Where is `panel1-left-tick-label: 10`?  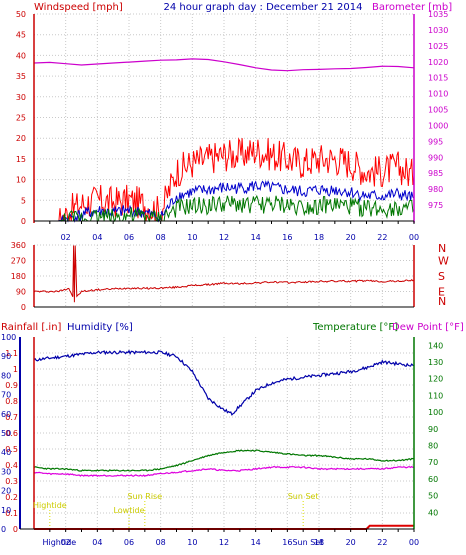
panel1-left-tick-label: 10 is located at coordinates (21, 180).